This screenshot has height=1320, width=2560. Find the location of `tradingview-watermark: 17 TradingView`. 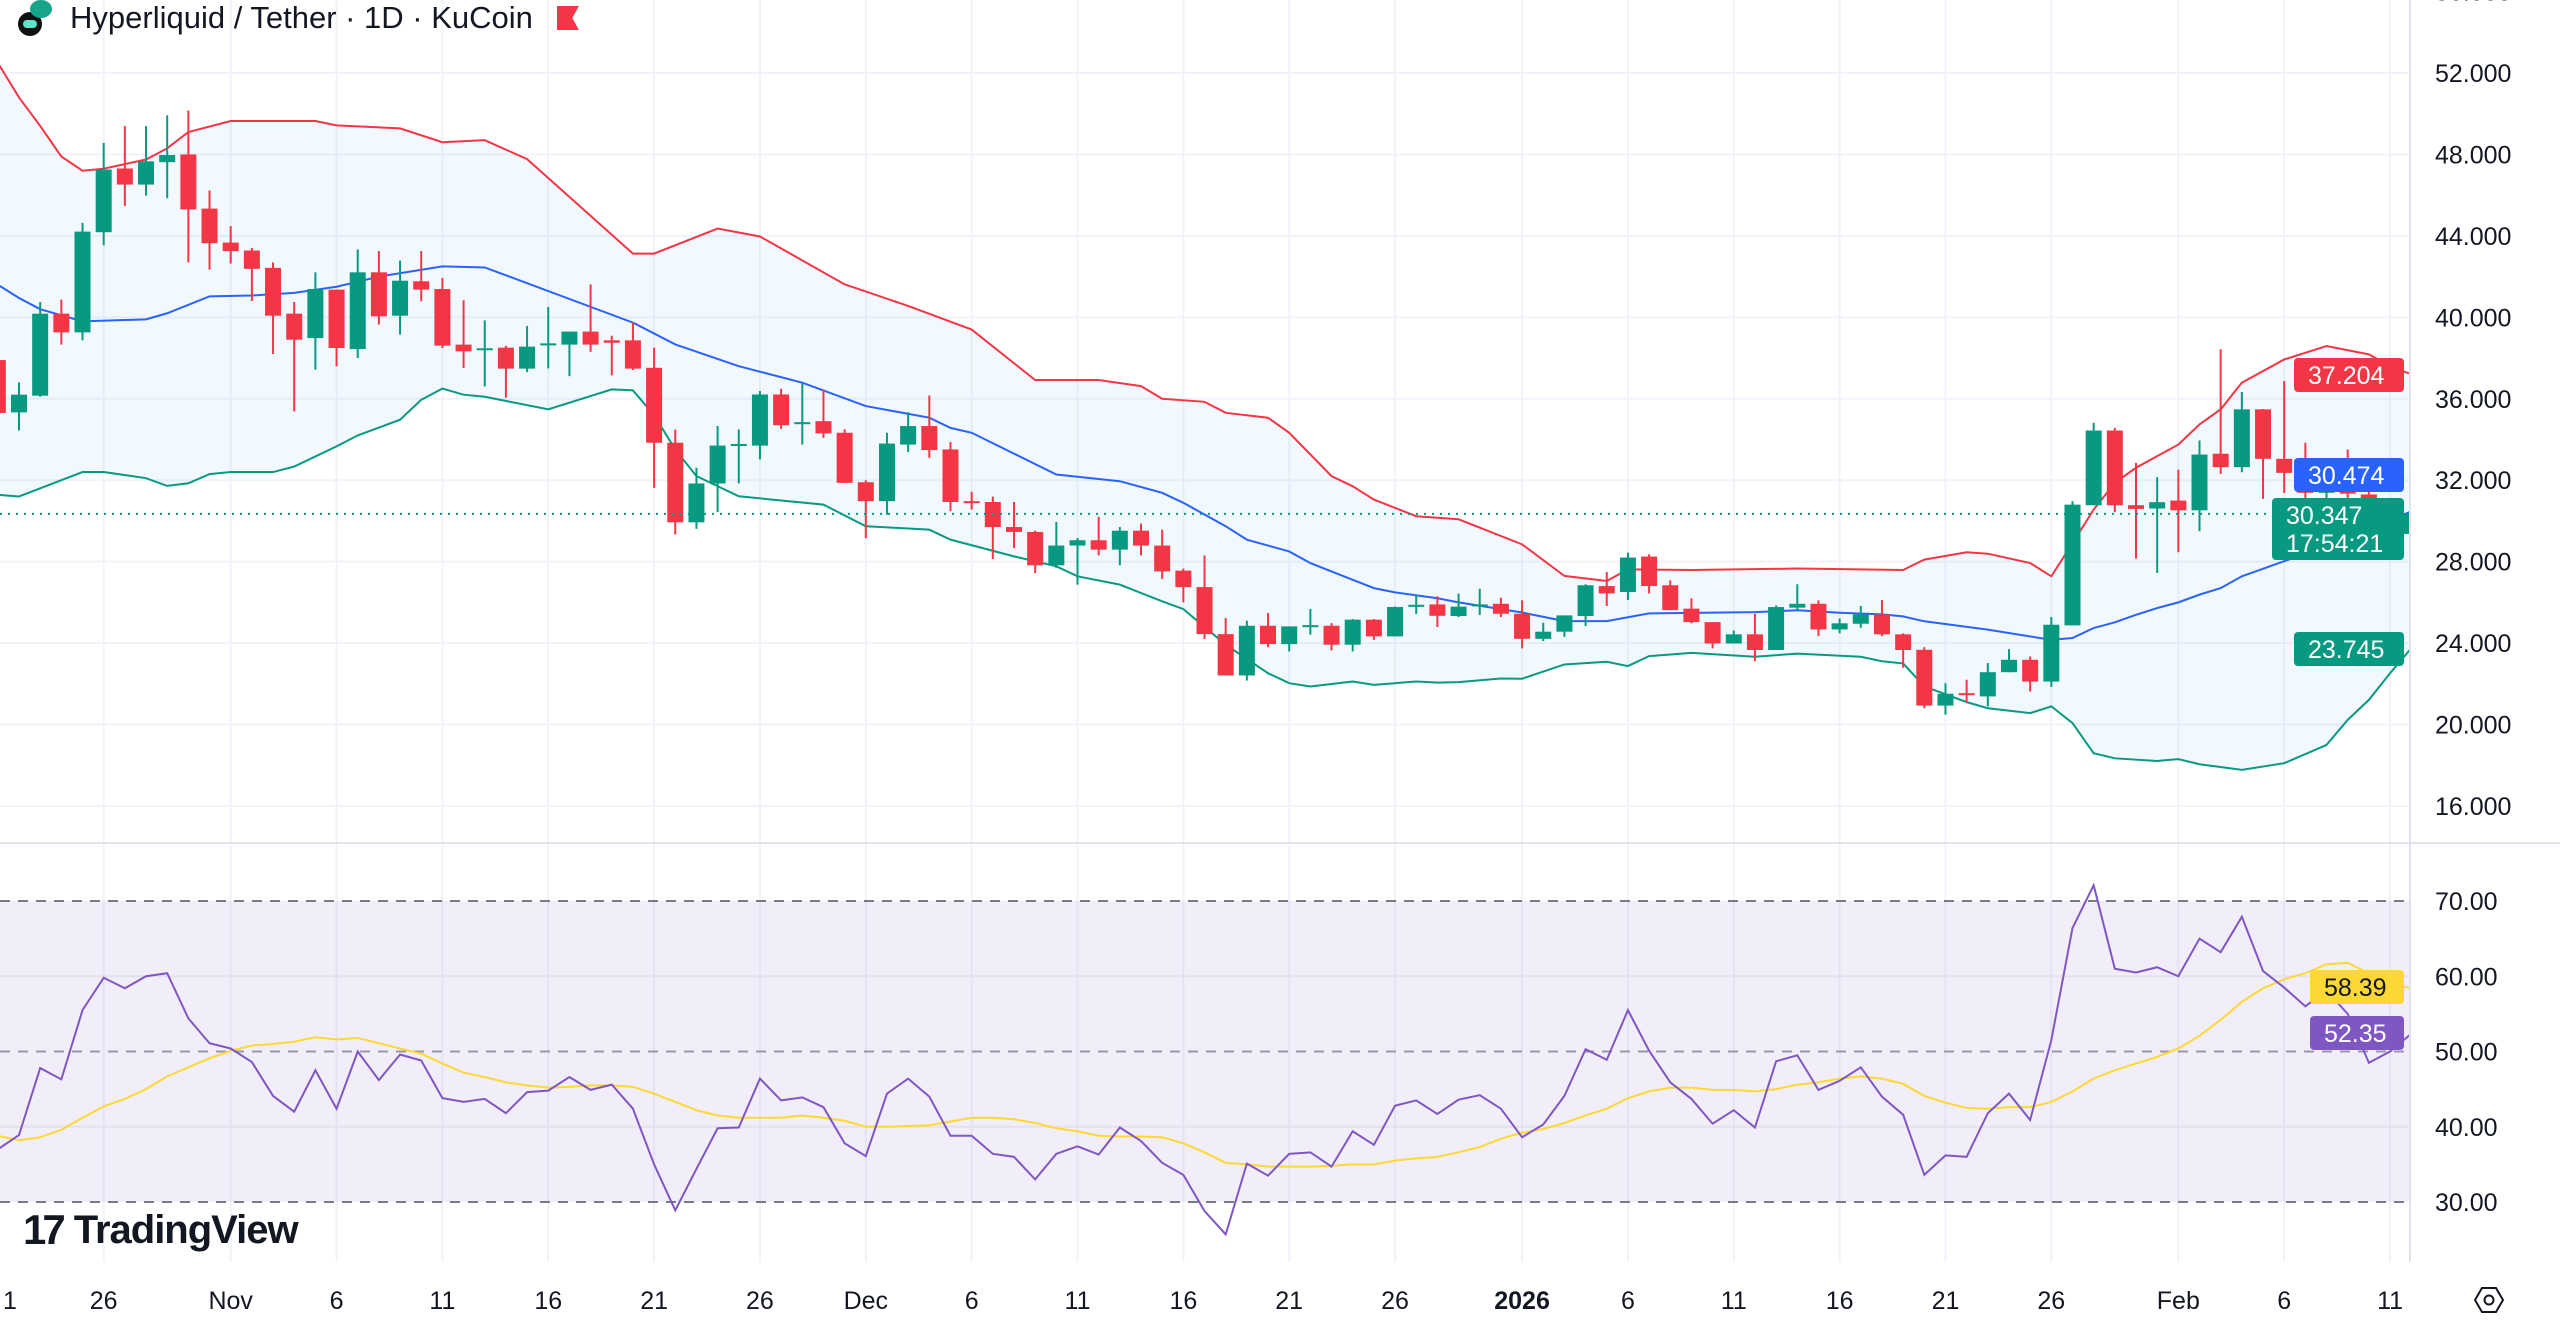

tradingview-watermark: 17 TradingView is located at coordinates (161, 1230).